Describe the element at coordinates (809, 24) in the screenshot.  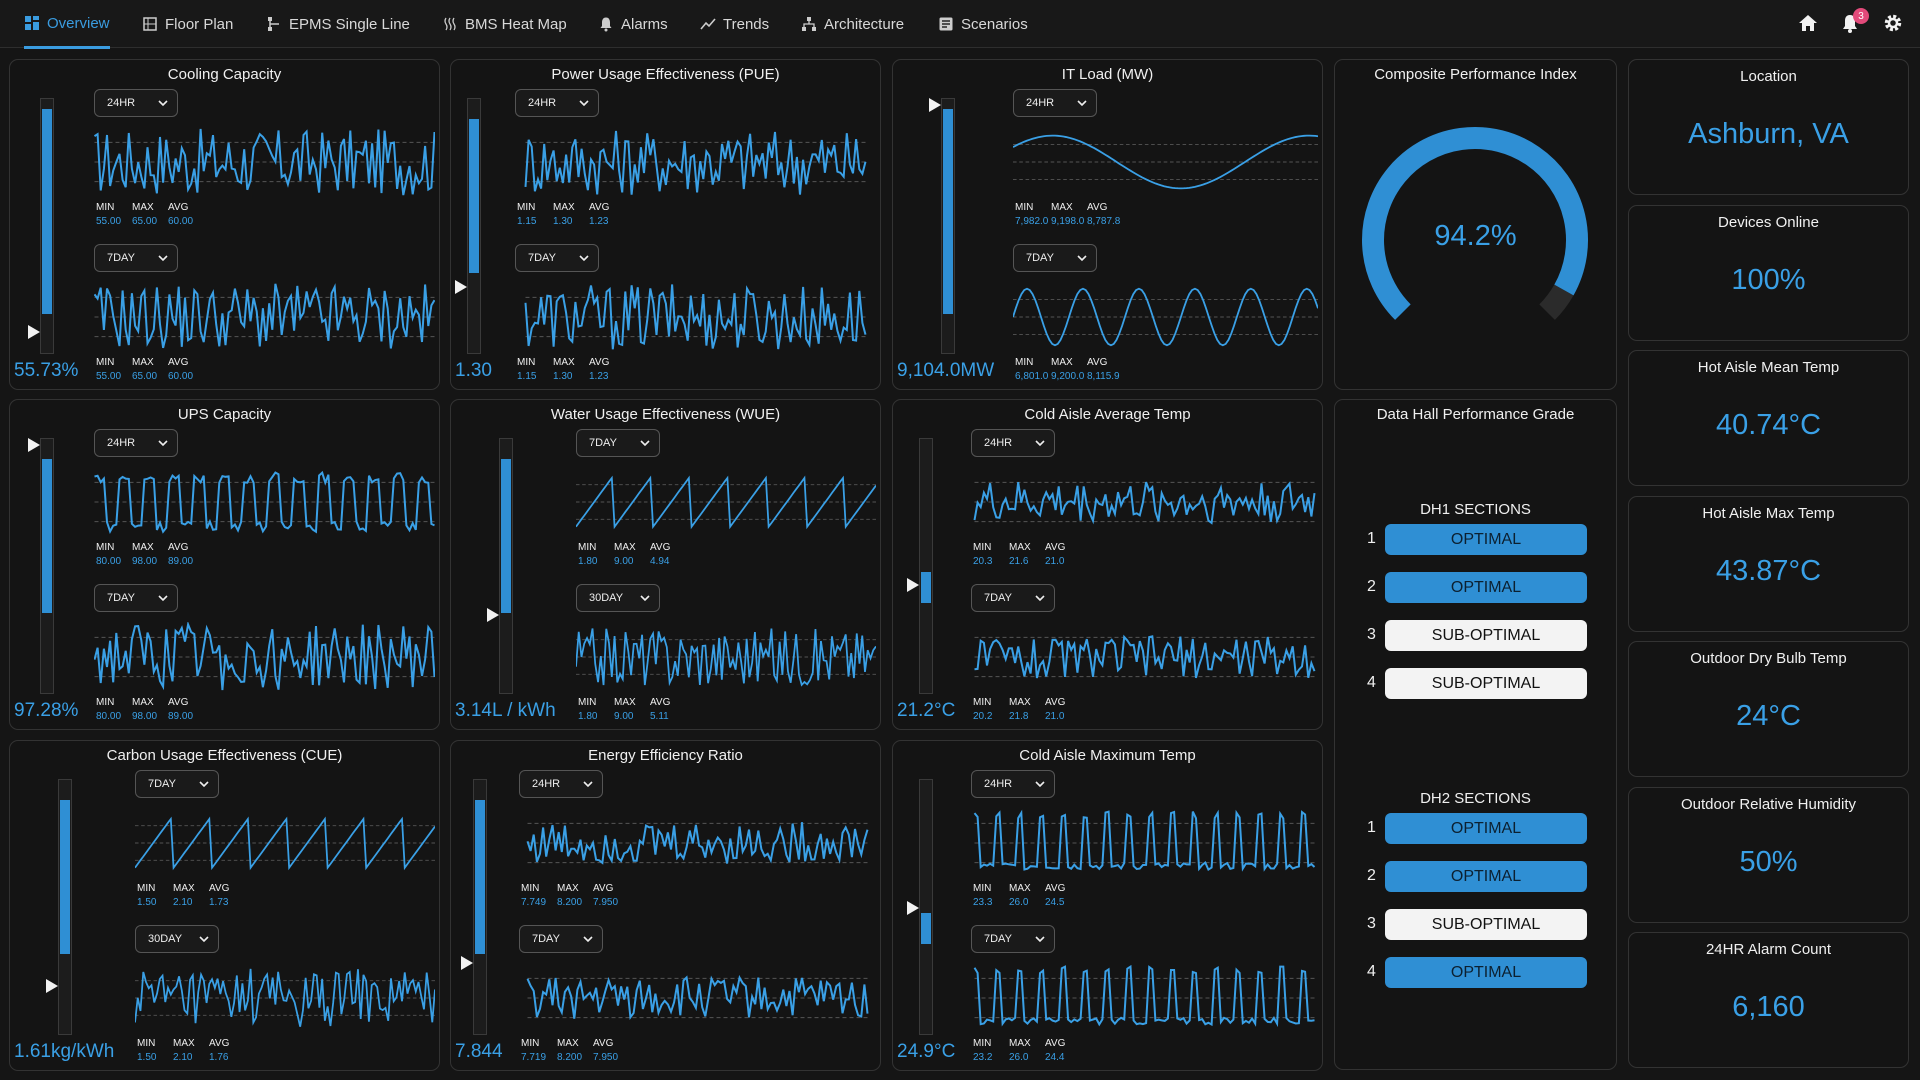
I see `hierarchy-icon` at that location.